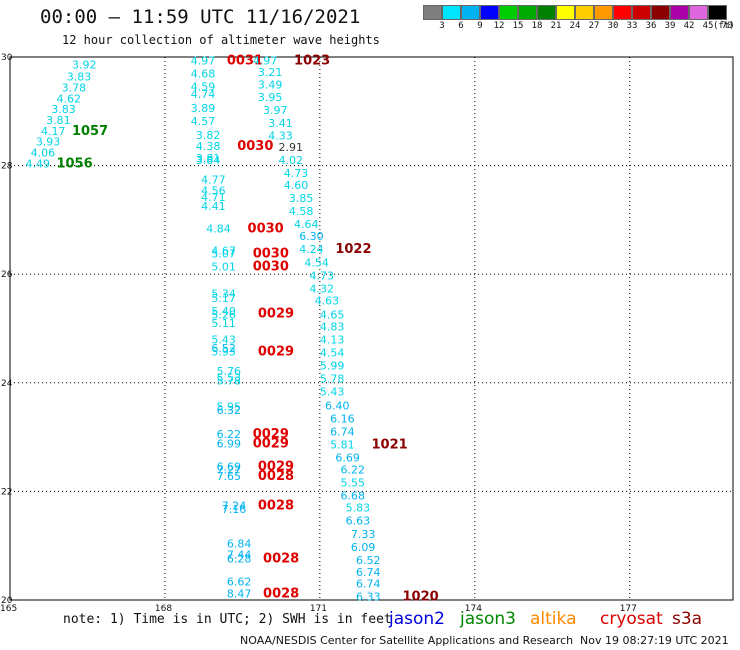 The width and height of the screenshot is (740, 650). Describe the element at coordinates (229, 410) in the screenshot. I see `wave-height-value: 6.32` at that location.